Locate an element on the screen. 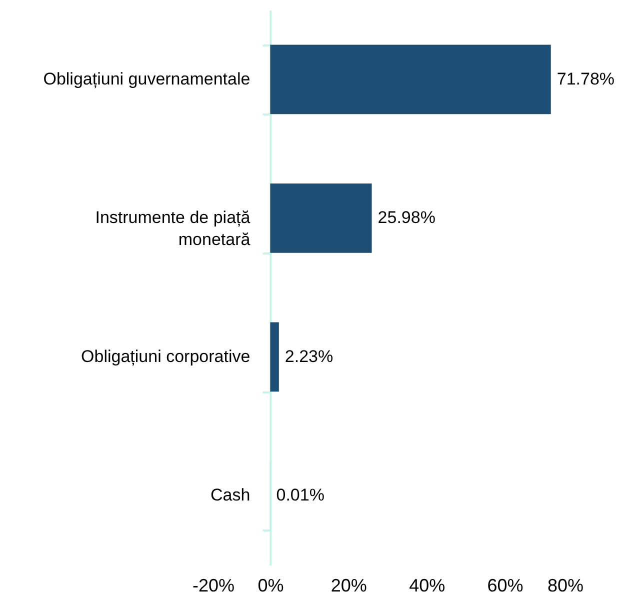 This screenshot has height=613, width=632. x-tick-label: -20% is located at coordinates (213, 586).